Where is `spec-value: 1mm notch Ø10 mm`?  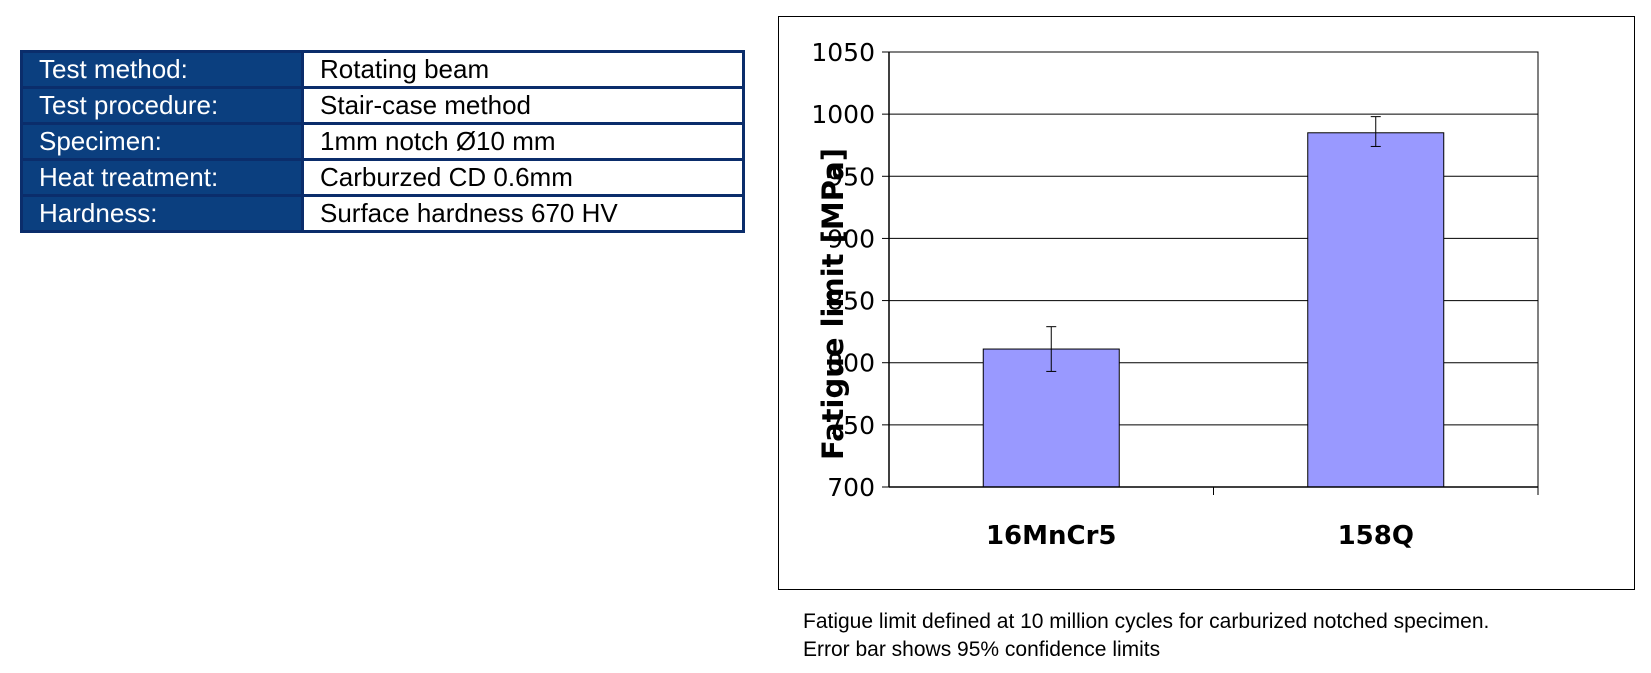
spec-value: 1mm notch Ø10 mm is located at coordinates (523, 141).